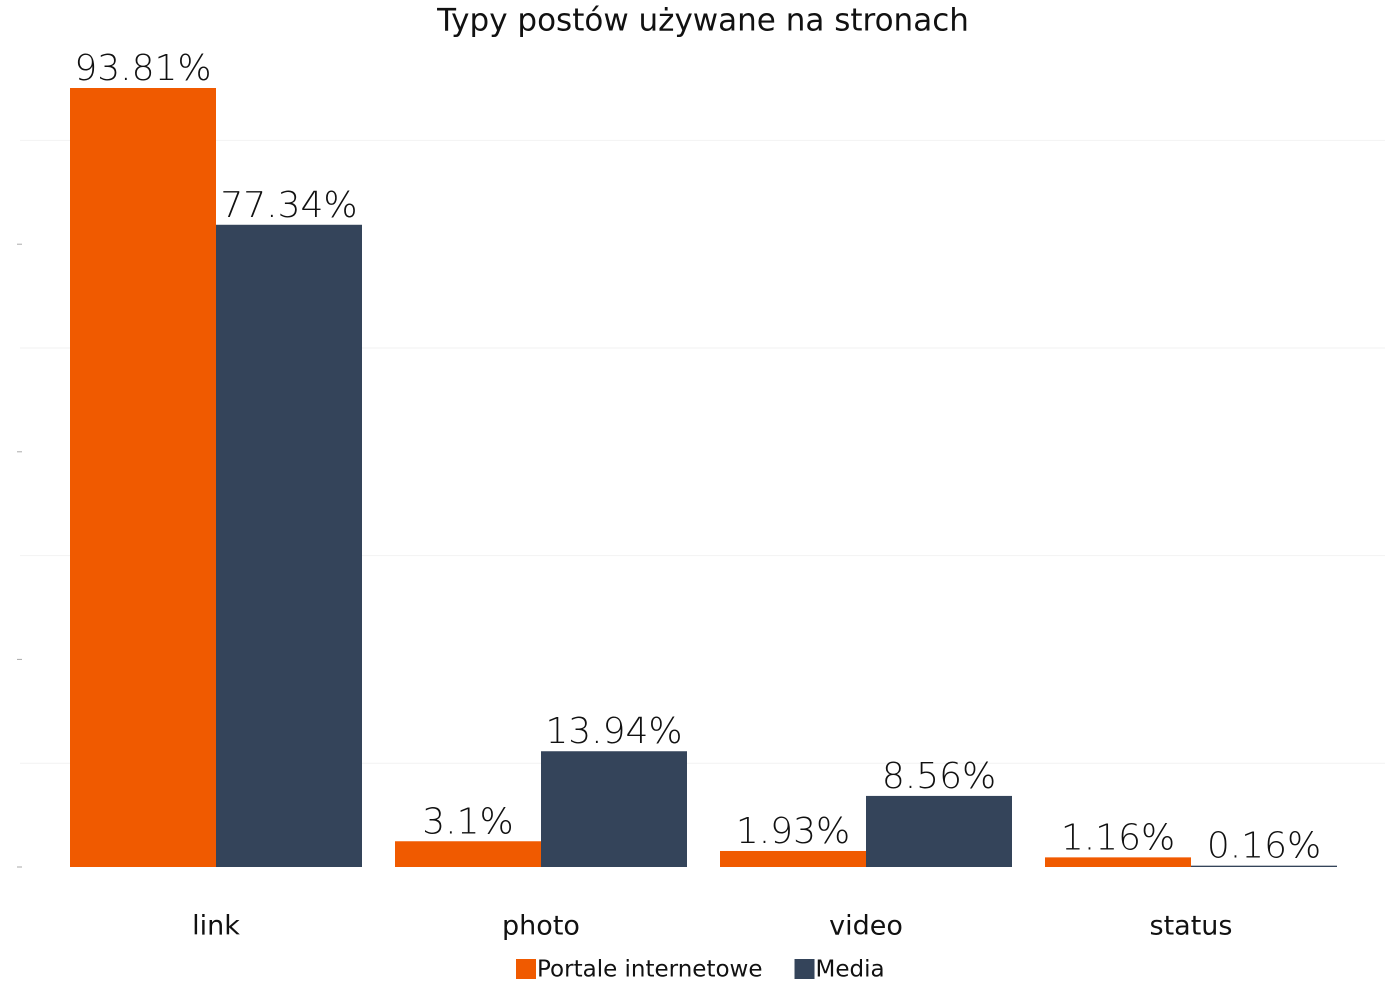  What do you see at coordinates (939, 776) in the screenshot?
I see `value-label: 8.56%` at bounding box center [939, 776].